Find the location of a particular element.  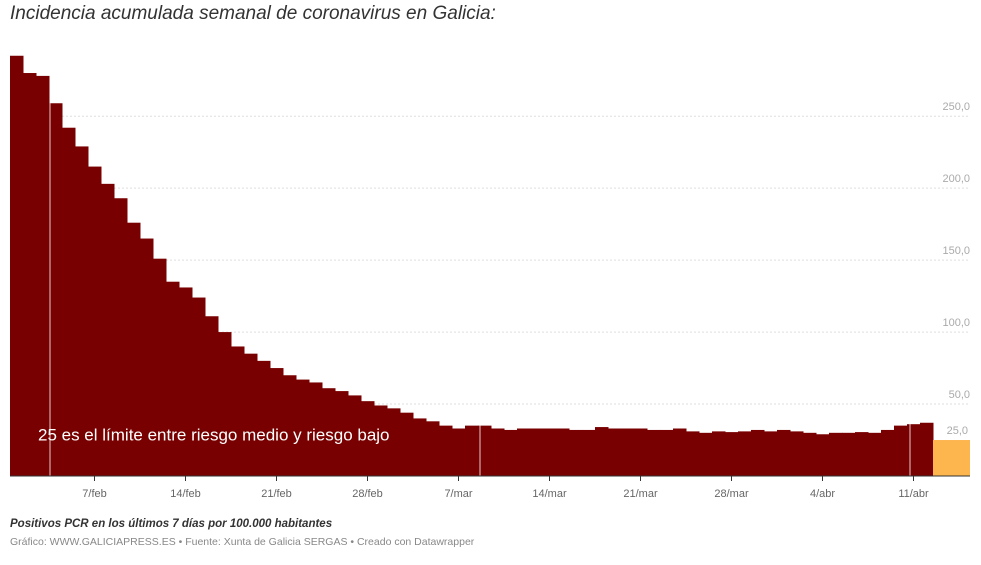

x-tick-label: 7/feb is located at coordinates (94, 494).